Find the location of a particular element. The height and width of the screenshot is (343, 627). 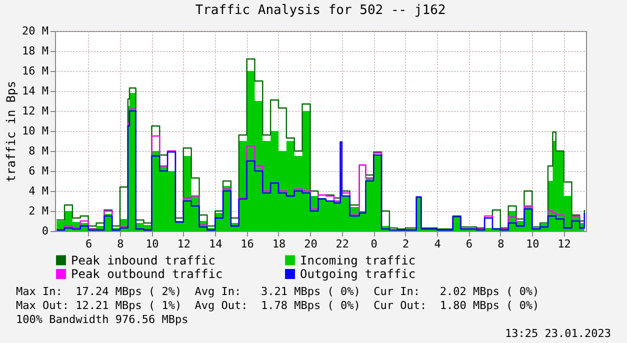

y-tick-label: 0 is located at coordinates (45, 231).